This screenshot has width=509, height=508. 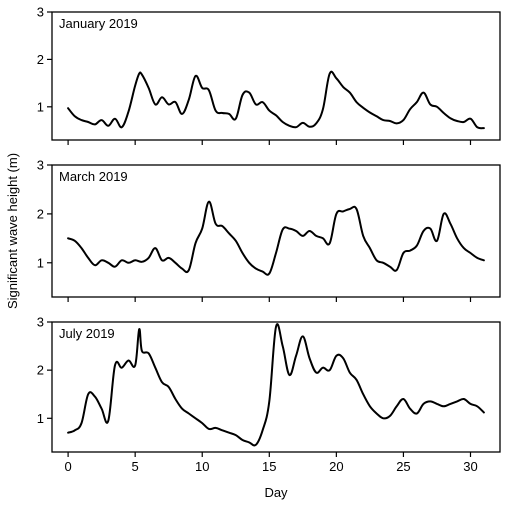 What do you see at coordinates (269, 466) in the screenshot?
I see `x-tick-label: 15` at bounding box center [269, 466].